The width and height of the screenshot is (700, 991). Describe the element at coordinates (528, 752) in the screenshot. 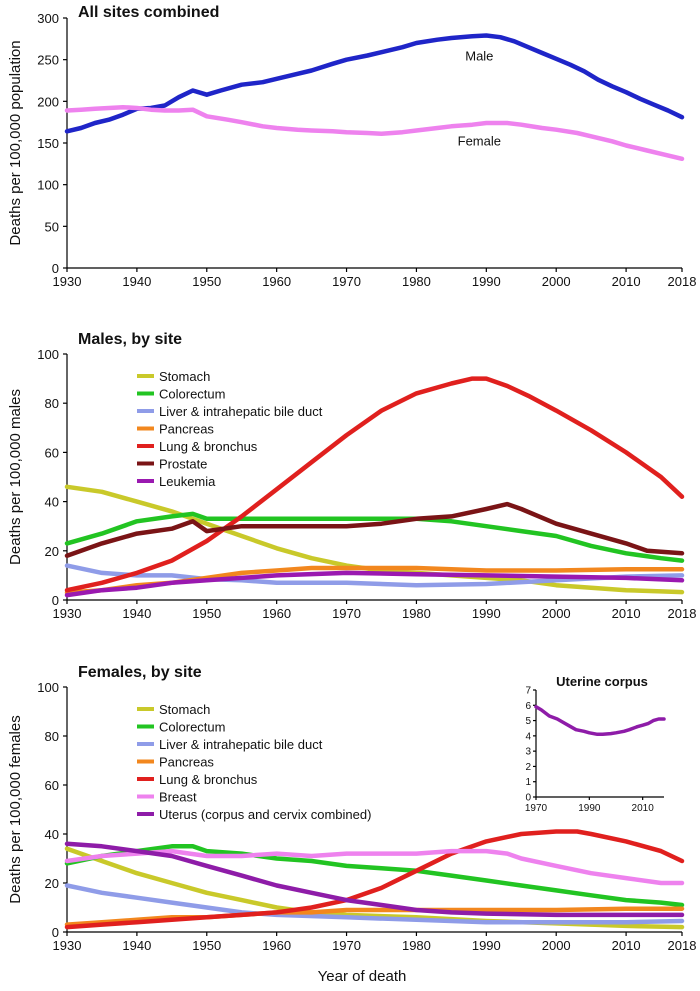

I see `inset-y-tick-label: 3` at that location.